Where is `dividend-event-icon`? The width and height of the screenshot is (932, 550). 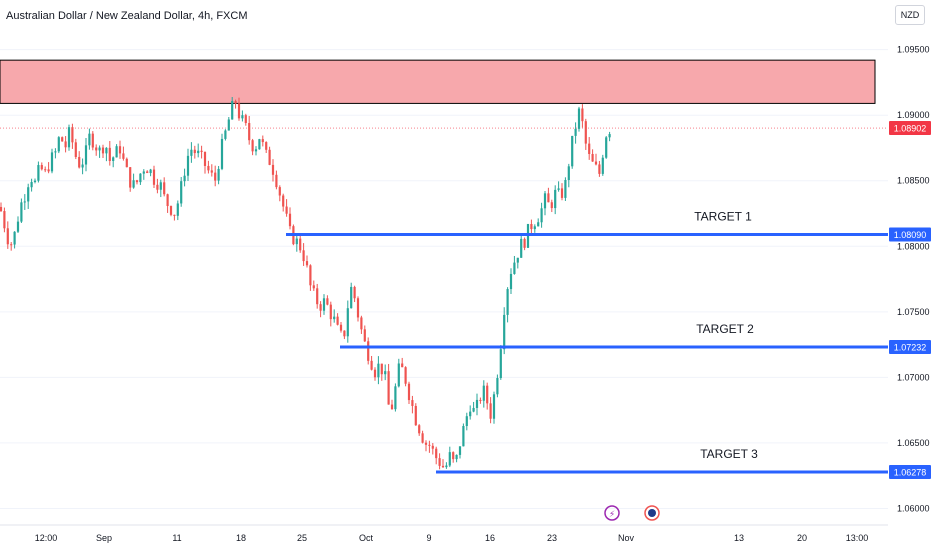 dividend-event-icon is located at coordinates (612, 513).